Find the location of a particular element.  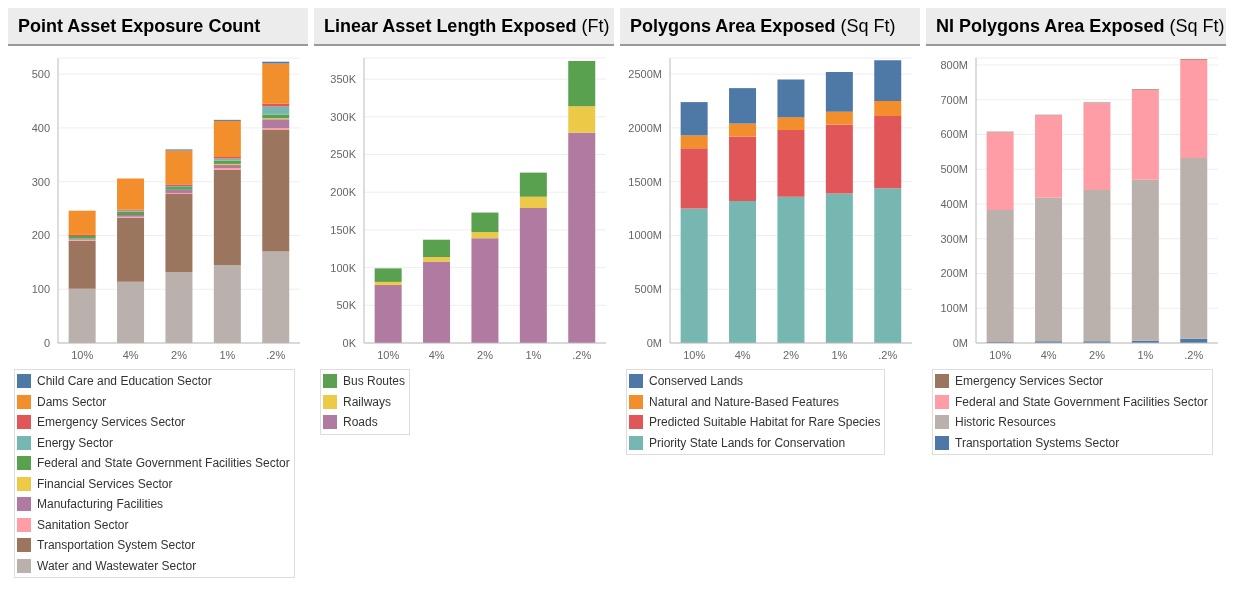

y-tick-label: 500 is located at coordinates (40, 74).